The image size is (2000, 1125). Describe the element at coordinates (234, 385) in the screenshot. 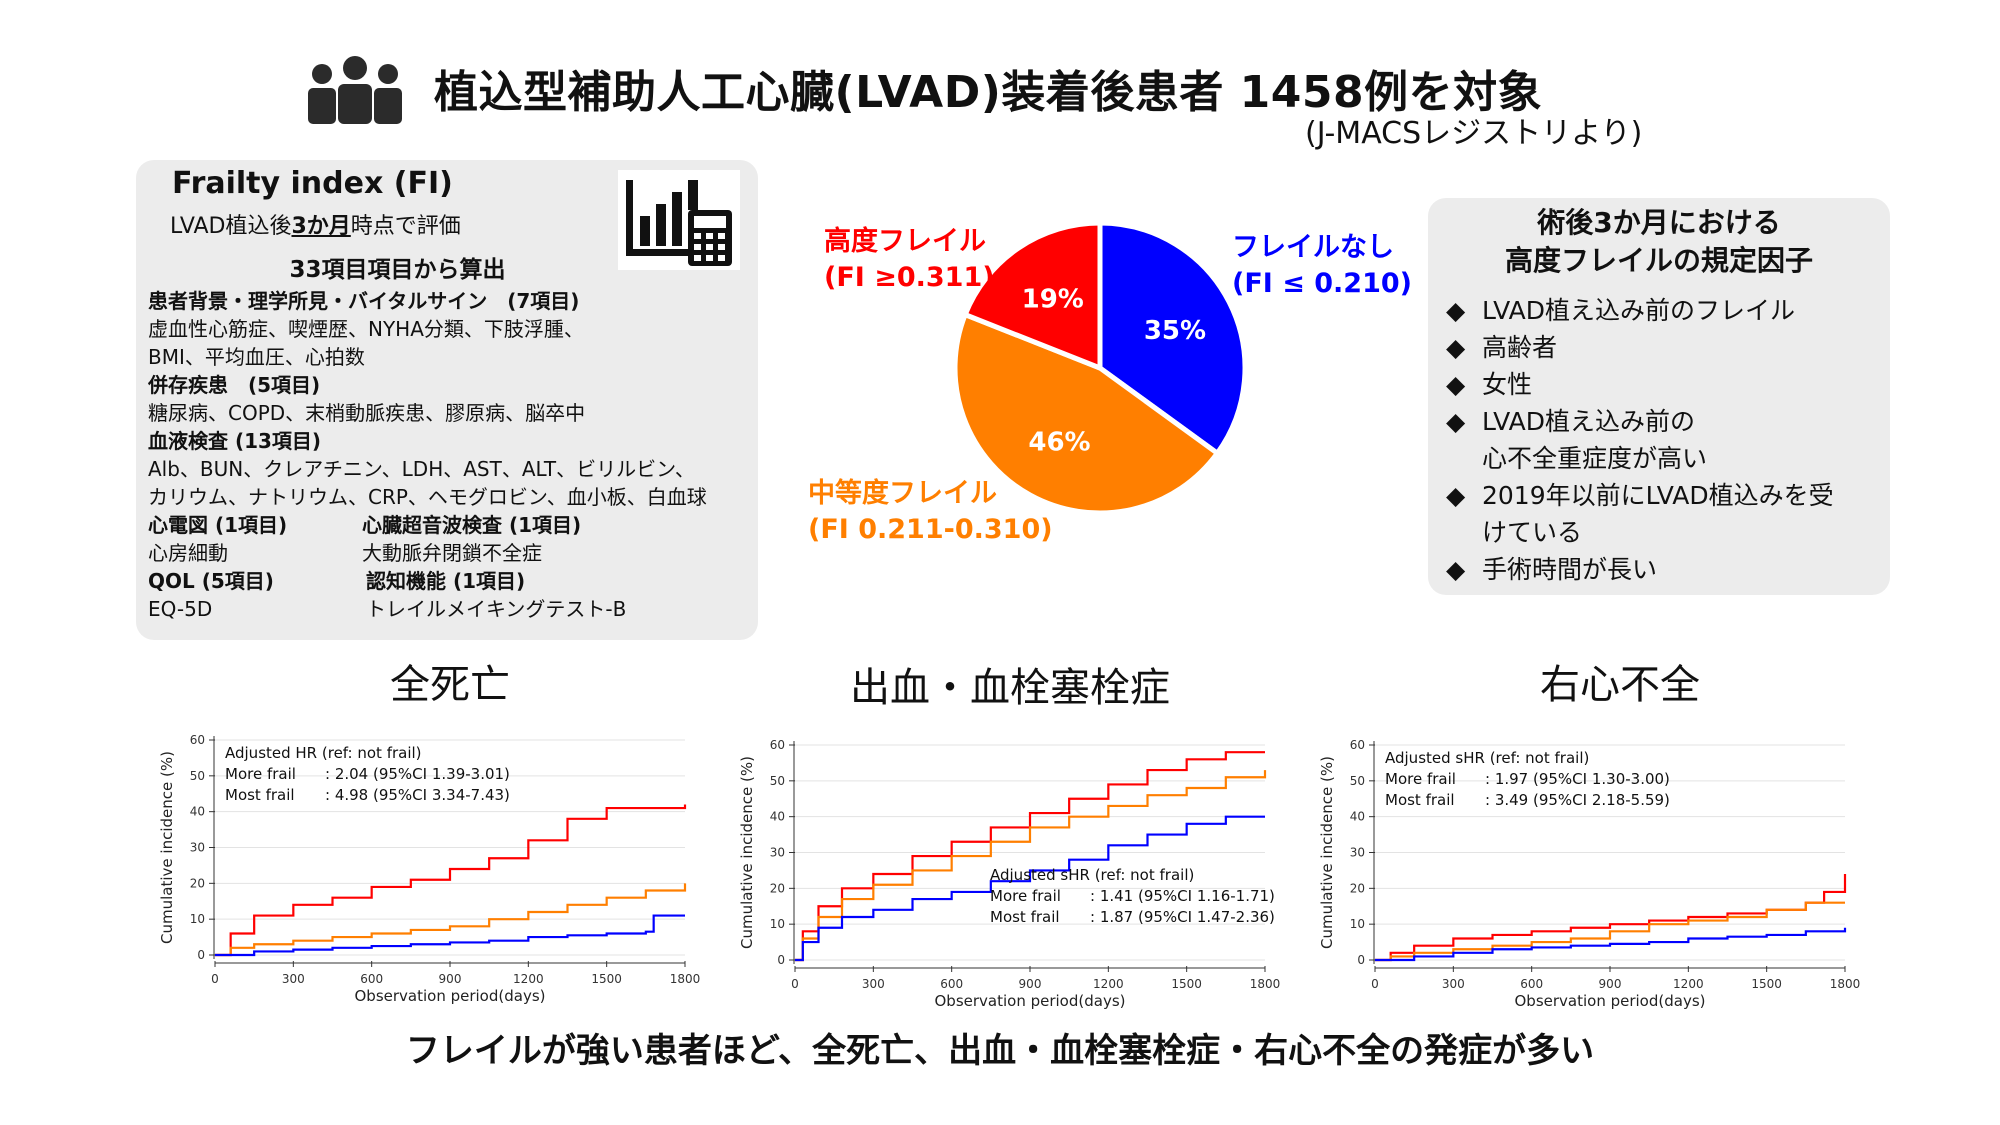

I see `category-comorbidity-heading: 併存疾患 (5項目)` at that location.